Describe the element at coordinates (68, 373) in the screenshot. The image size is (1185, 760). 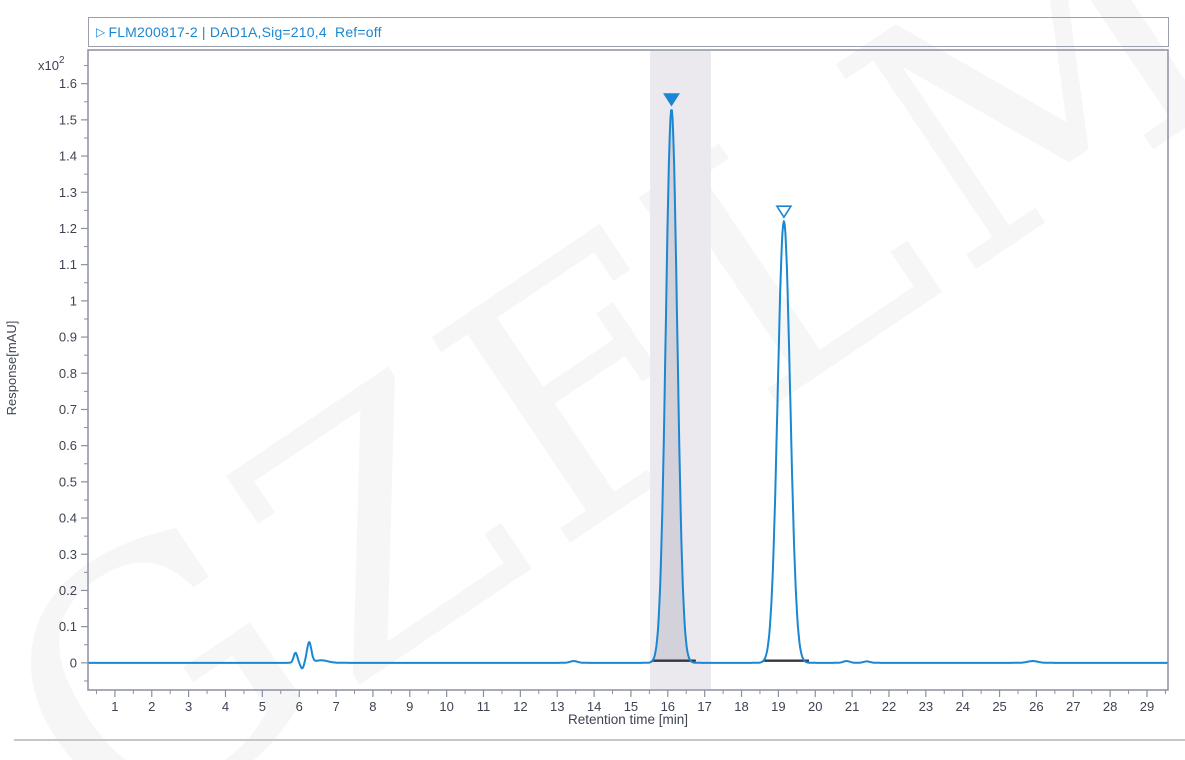
I see `y-tick-label: 0.8` at that location.